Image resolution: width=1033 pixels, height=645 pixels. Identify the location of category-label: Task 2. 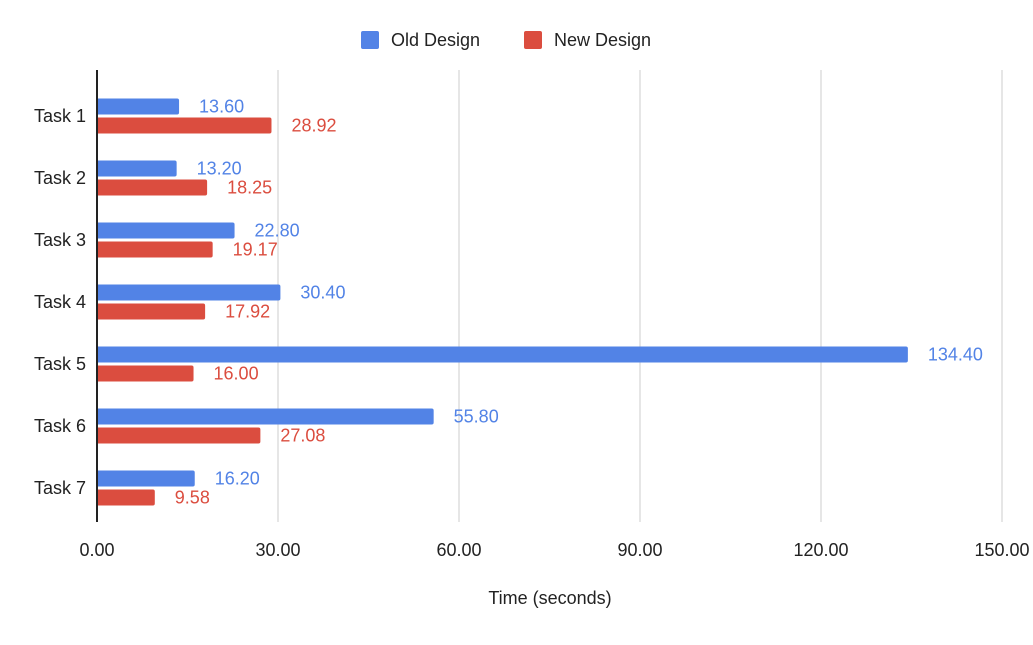
(60, 178).